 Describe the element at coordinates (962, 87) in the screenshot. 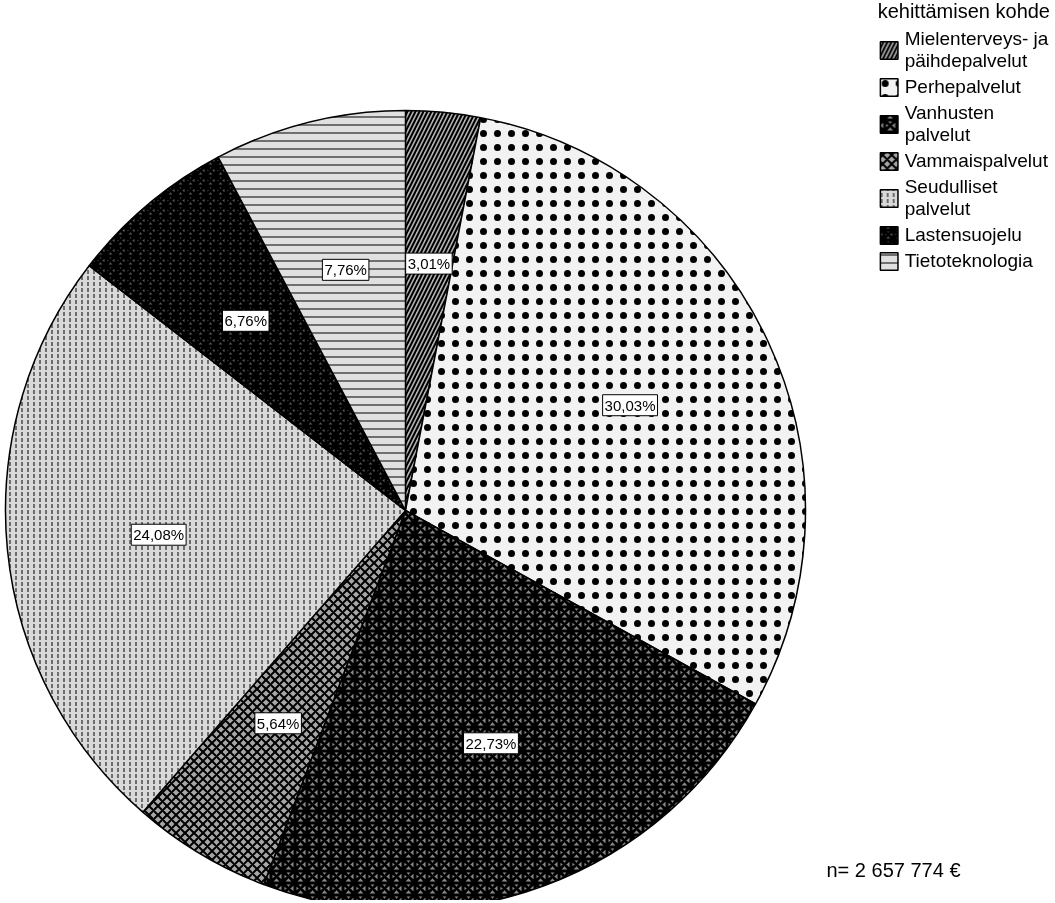

I see `legend-label: Perhepalvelut` at that location.